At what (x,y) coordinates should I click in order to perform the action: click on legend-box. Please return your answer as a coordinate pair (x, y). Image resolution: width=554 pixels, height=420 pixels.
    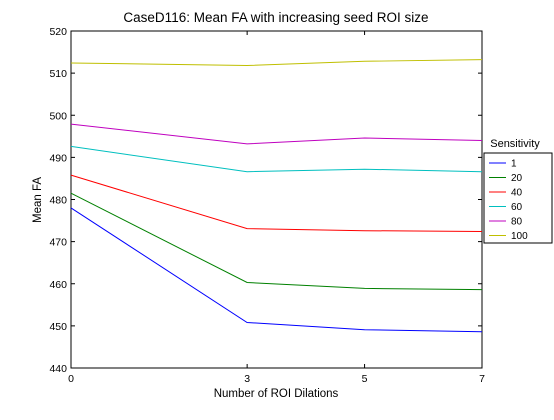
    Looking at the image, I should click on (518, 198).